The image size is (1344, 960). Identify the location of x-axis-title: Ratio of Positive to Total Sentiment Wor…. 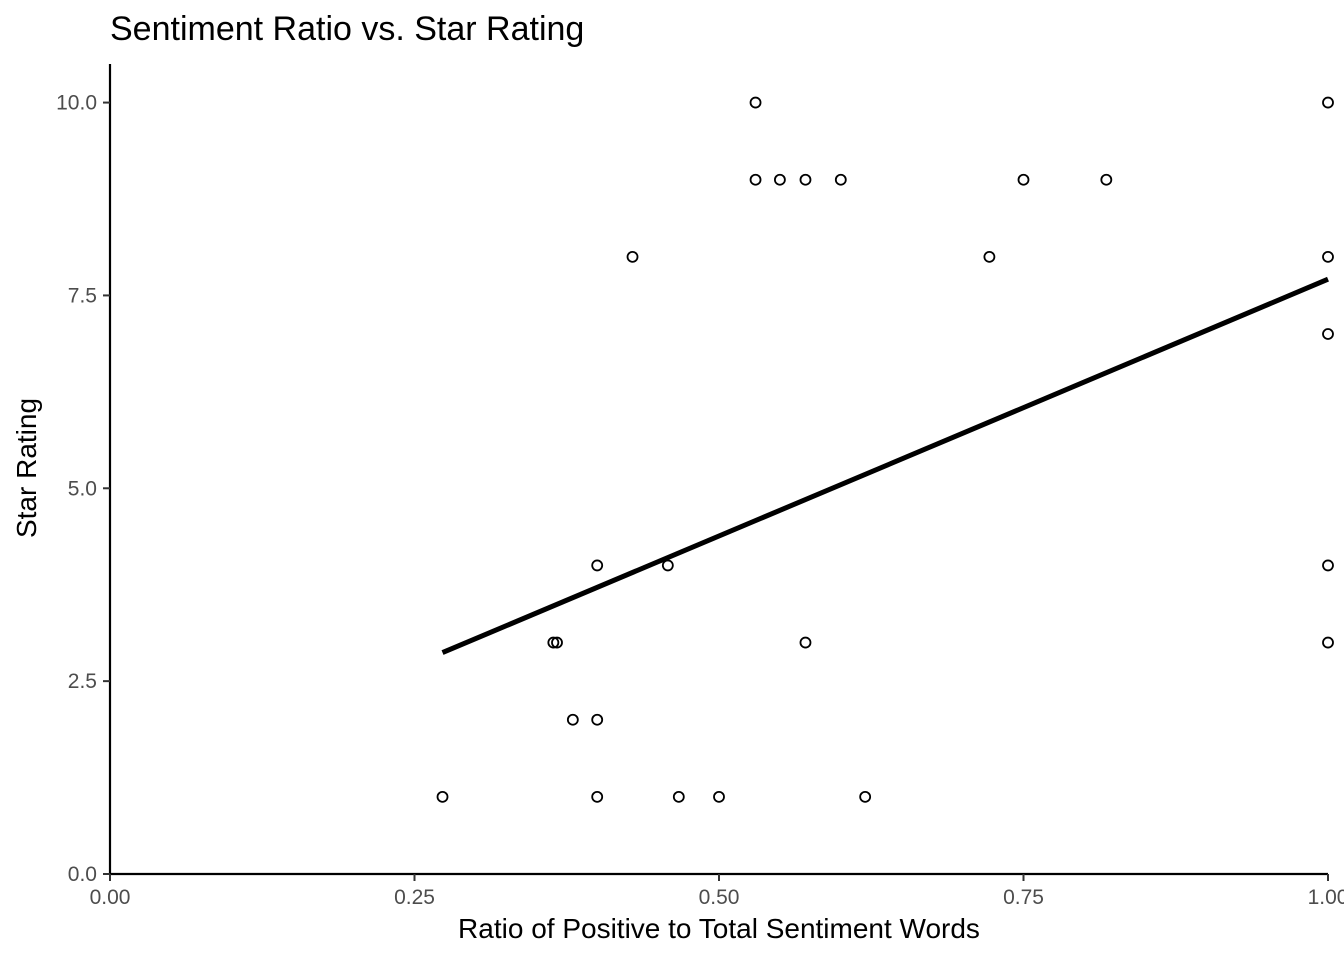
(719, 928).